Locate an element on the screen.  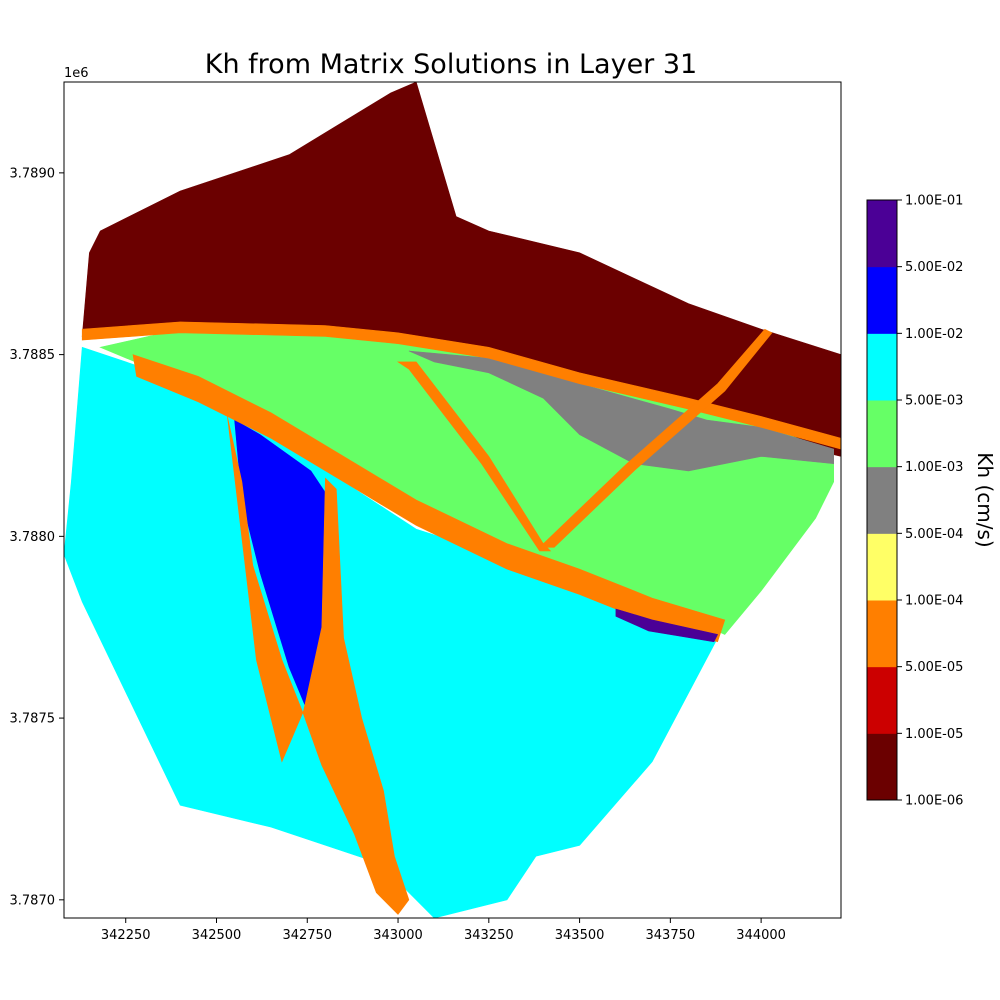
y-axis: 3.7870 3.7875 3.7880 3.7885 3.7890 is located at coordinates (37, 537).